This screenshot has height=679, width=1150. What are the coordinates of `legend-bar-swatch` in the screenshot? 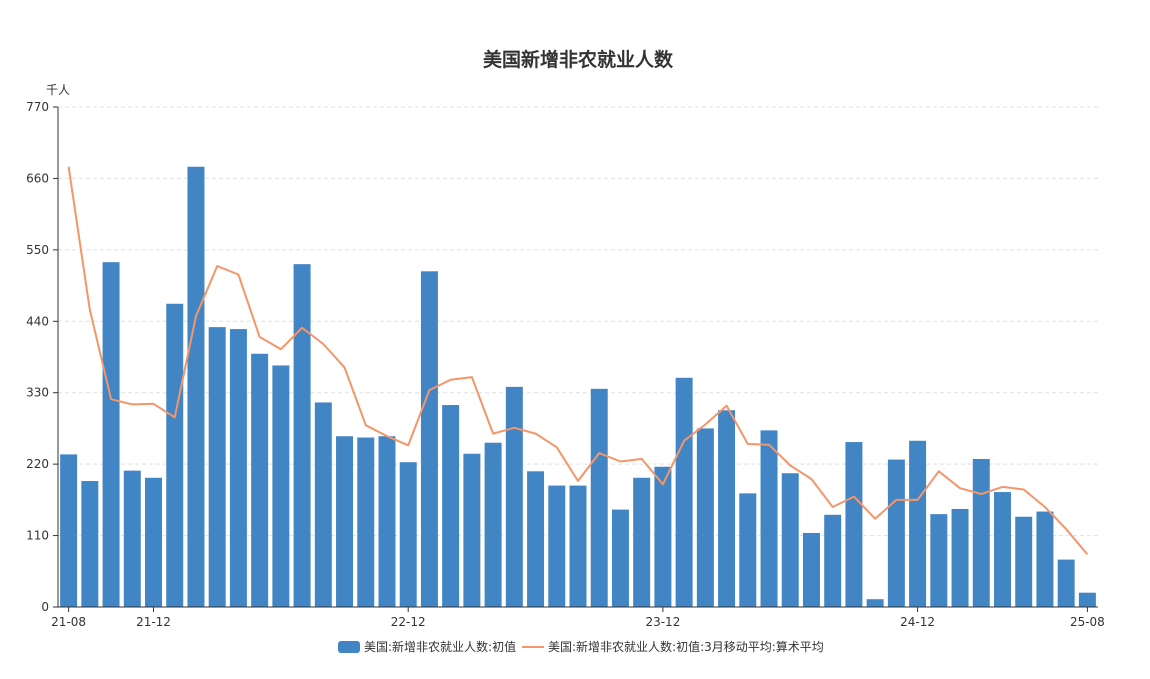 It's located at (349, 647).